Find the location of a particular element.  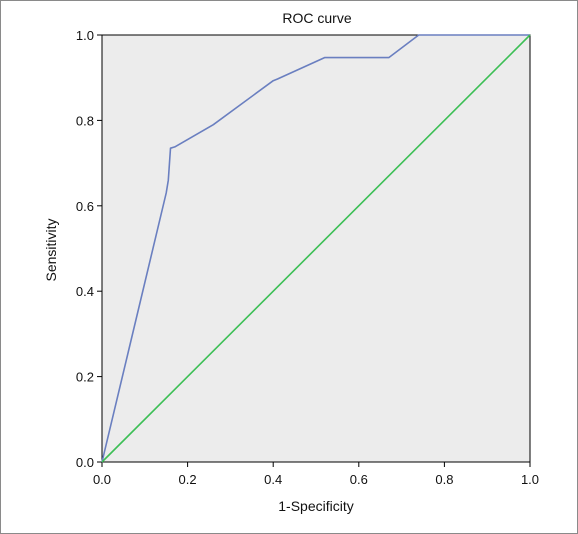

x-tick-label: 0.0 is located at coordinates (102, 479).